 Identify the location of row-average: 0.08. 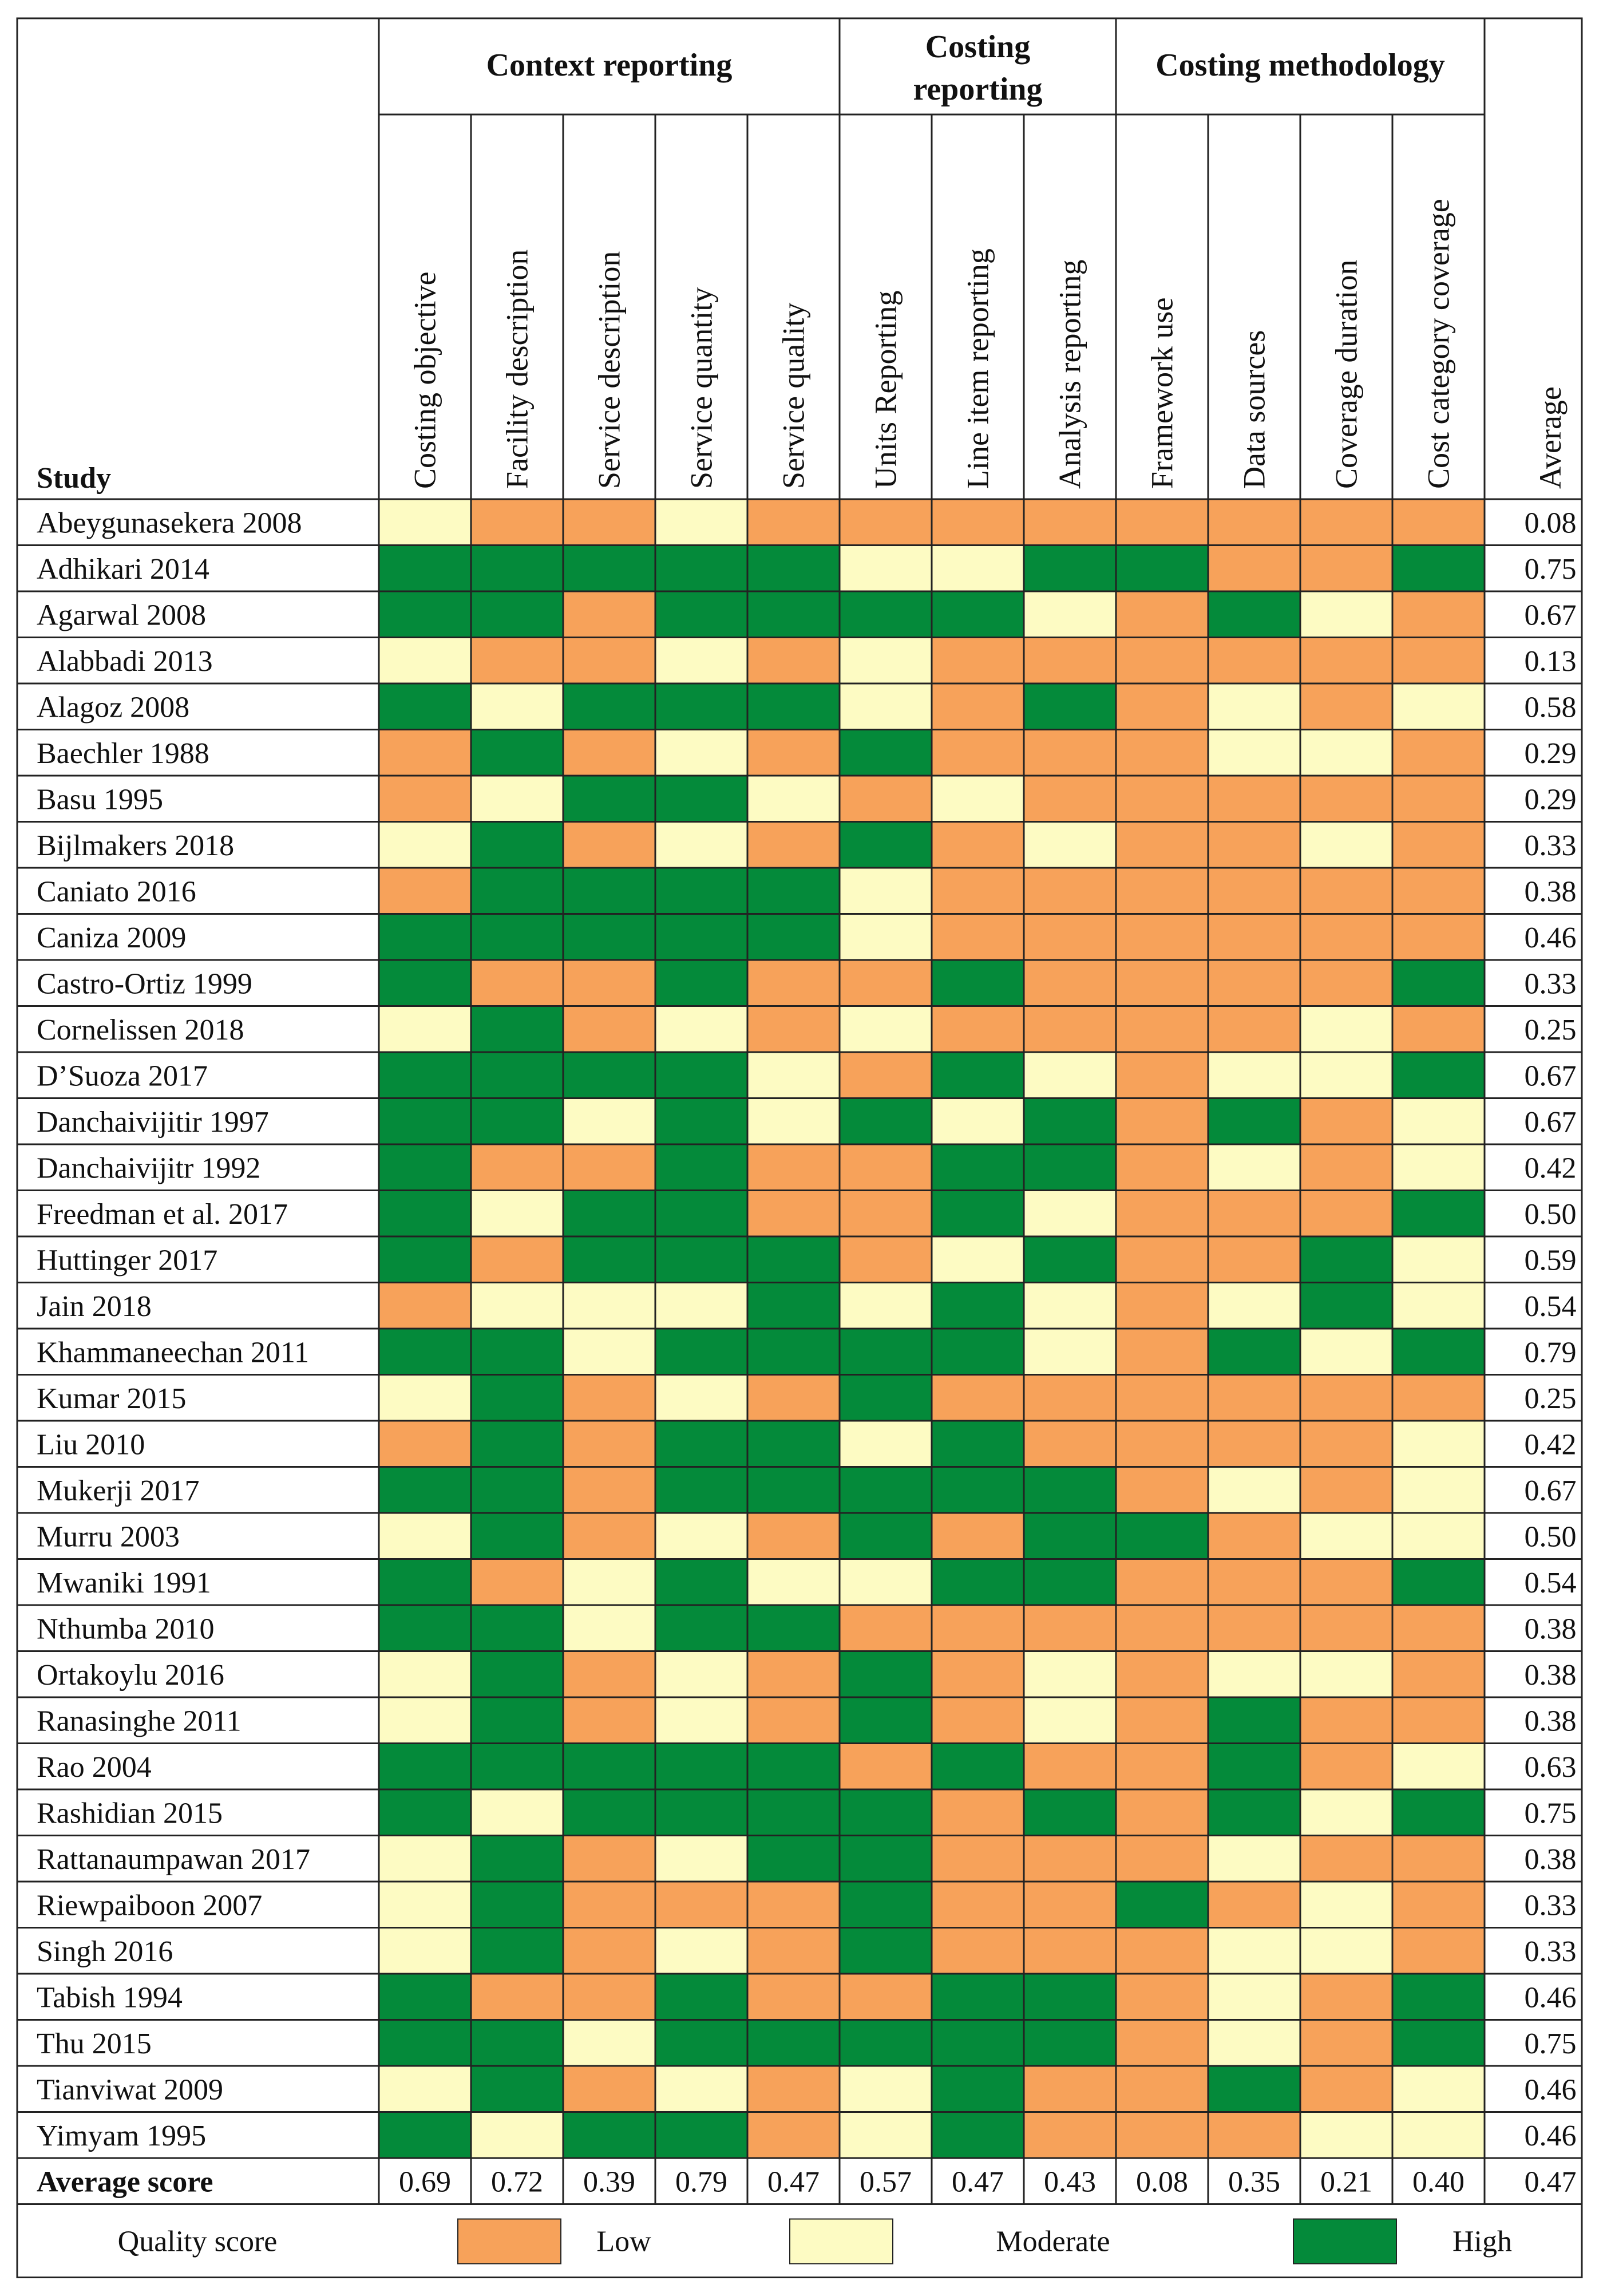
(1551, 523).